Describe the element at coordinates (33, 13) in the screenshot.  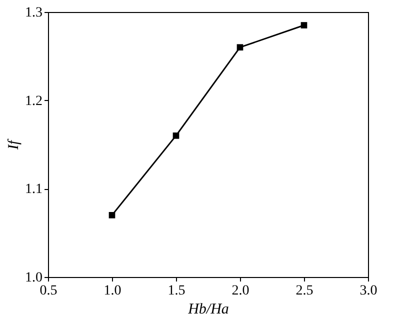
I see `y-tick-label: 1.3` at that location.